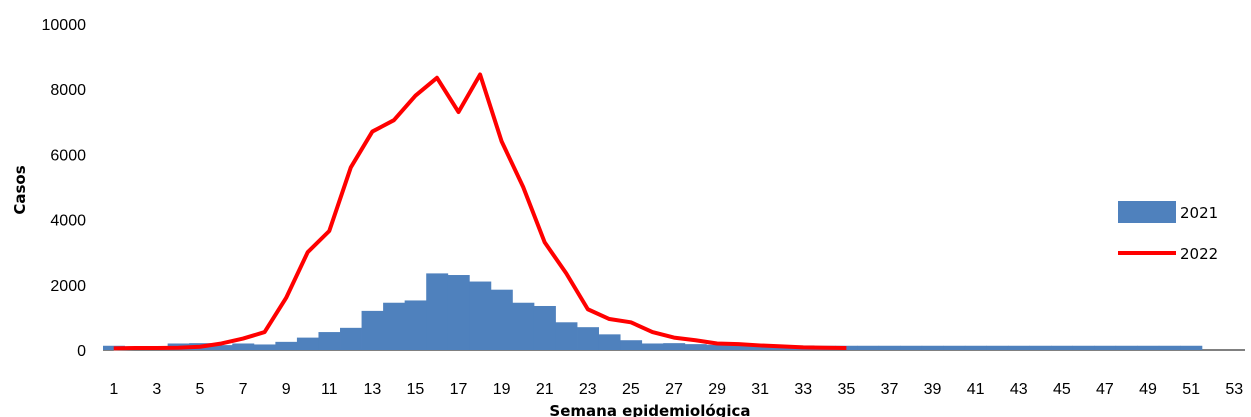 Image resolution: width=1251 pixels, height=417 pixels. What do you see at coordinates (803, 389) in the screenshot?
I see `x-tick-label: 33` at bounding box center [803, 389].